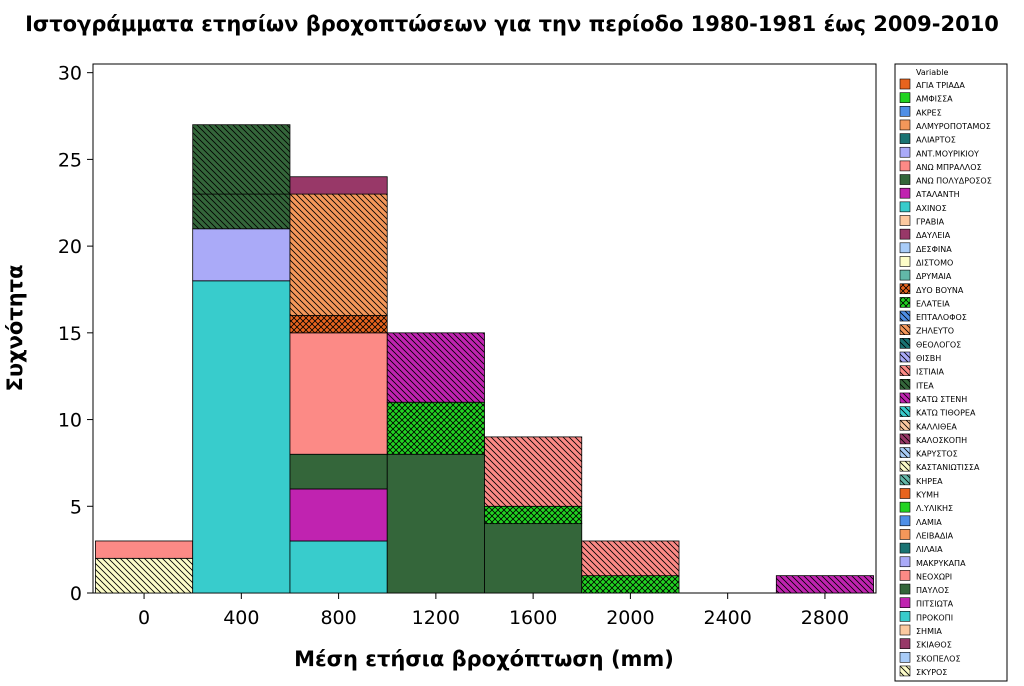 This screenshot has width=1024, height=686. I want to click on legend-label: ΚΑΣΤΑΝΙΩΤΙΣΣΑ, so click(948, 467).